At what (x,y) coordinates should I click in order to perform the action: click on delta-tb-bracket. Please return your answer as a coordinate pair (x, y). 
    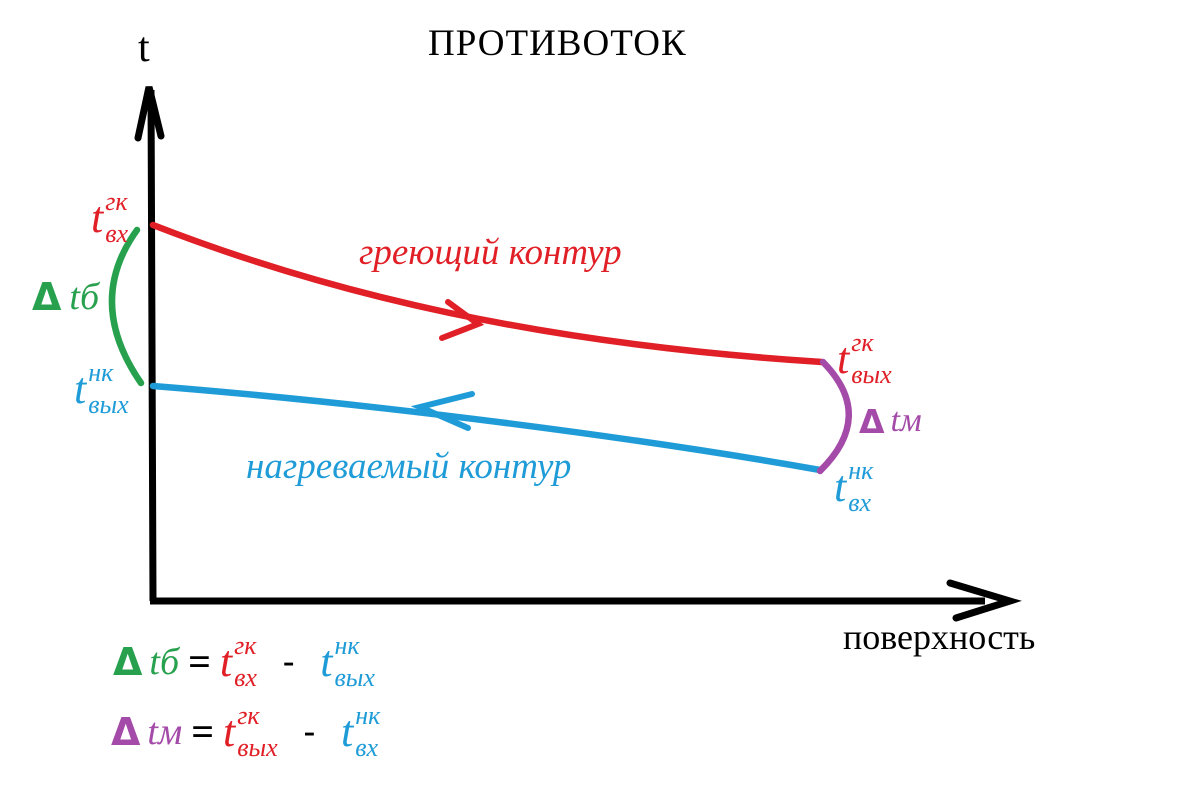
    Looking at the image, I should click on (126, 306).